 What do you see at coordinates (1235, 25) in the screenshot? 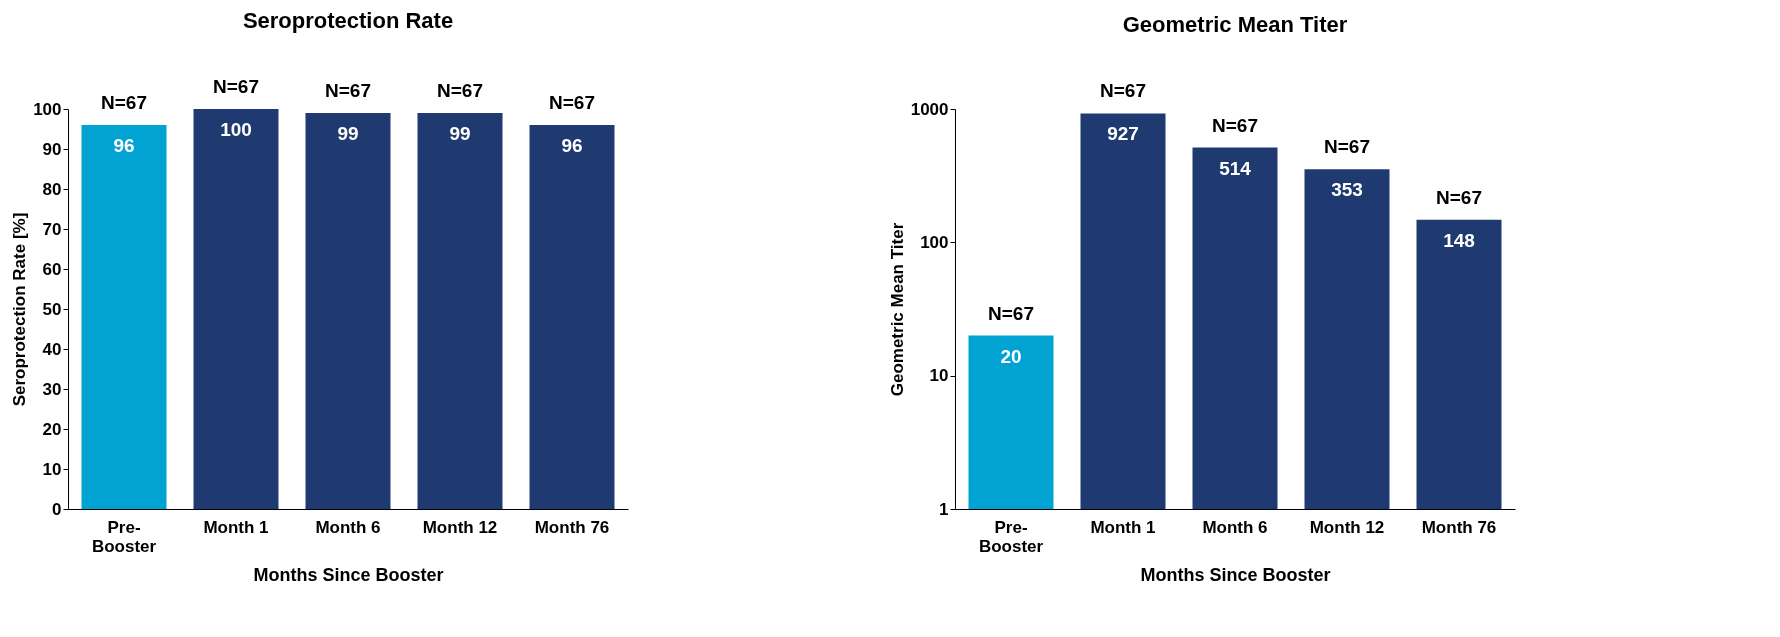
I see `chart-title: Geometric Mean Titer` at bounding box center [1235, 25].